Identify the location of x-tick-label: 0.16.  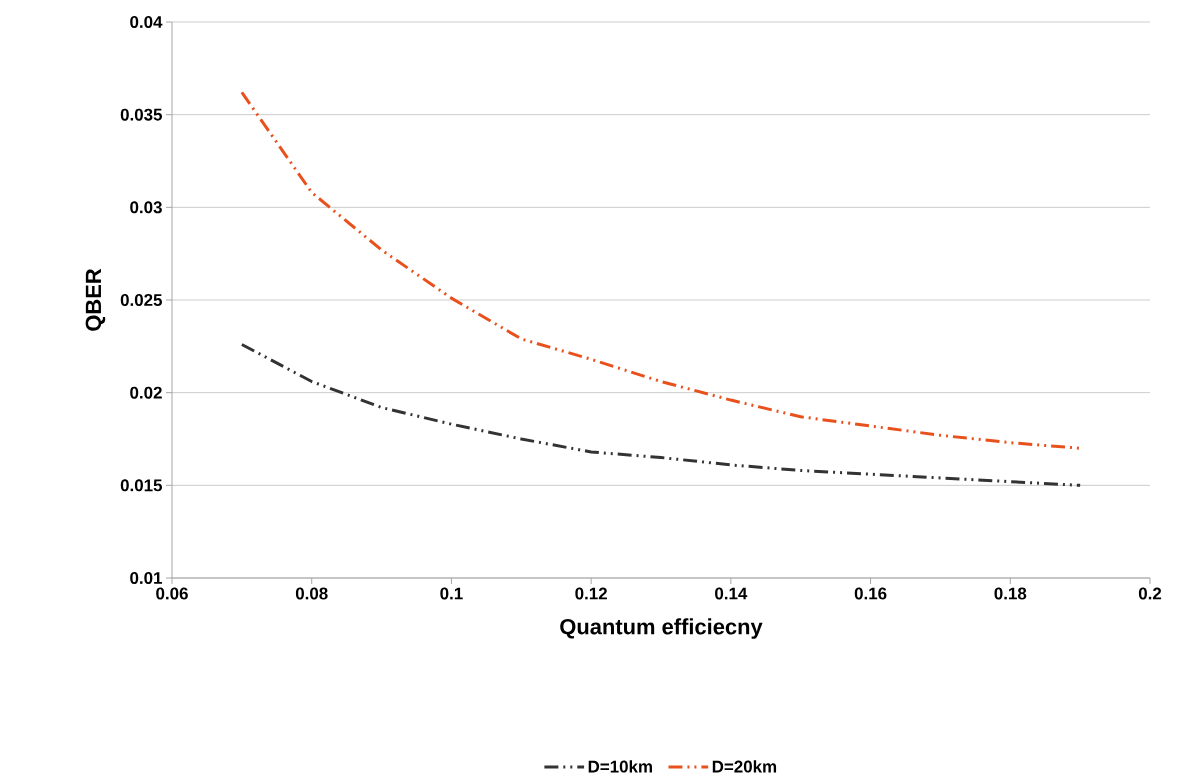
(870, 593).